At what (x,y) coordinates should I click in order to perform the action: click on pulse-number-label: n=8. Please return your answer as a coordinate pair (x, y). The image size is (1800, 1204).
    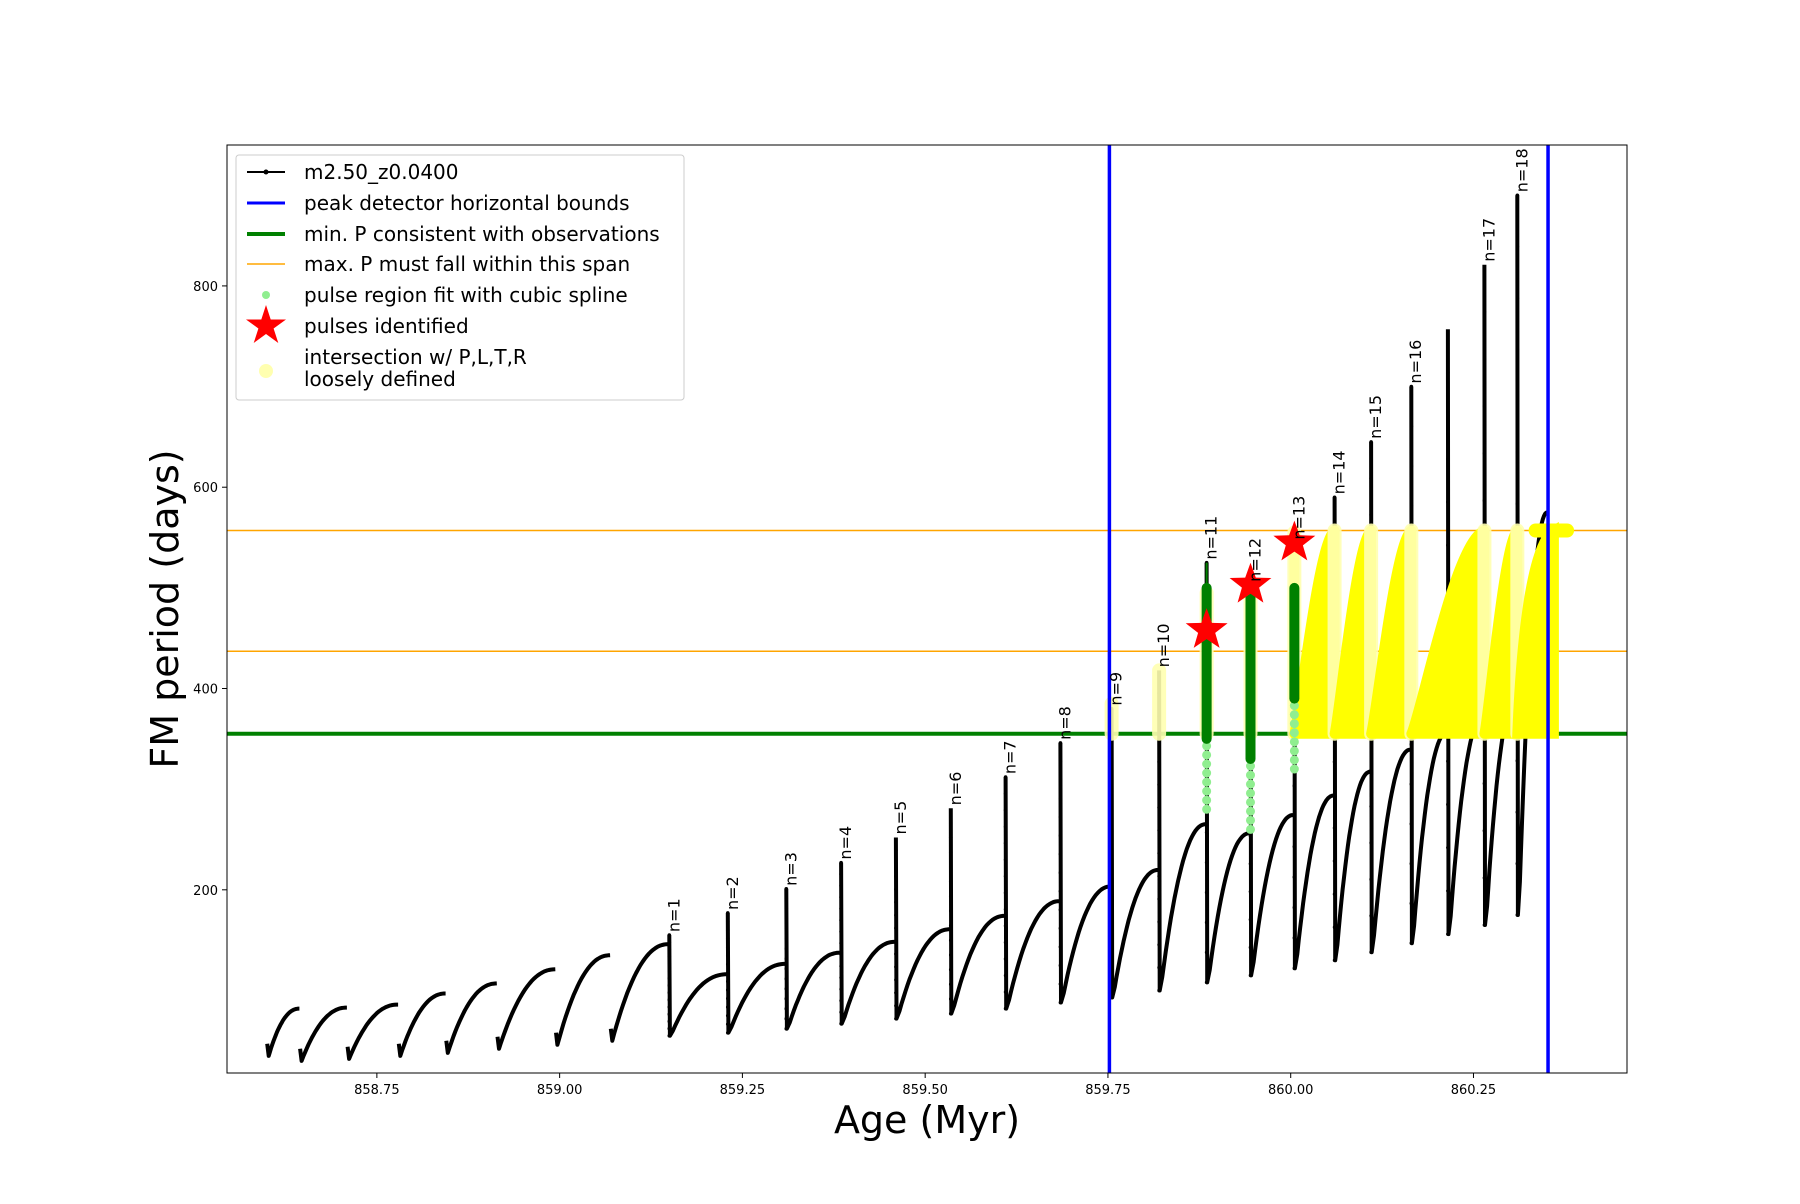
    Looking at the image, I should click on (1064, 723).